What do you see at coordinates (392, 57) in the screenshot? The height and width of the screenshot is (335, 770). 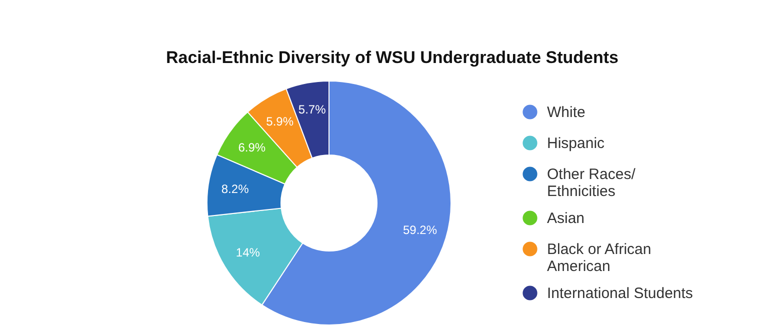 I see `chart-title: Racial-Ethnic Diversity of WSU Undergraduate Students` at bounding box center [392, 57].